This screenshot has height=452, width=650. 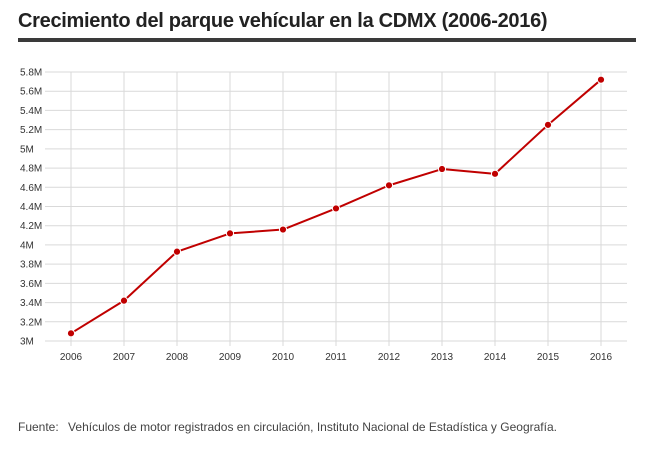 I want to click on y-tick-label: 4M, so click(x=27, y=245).